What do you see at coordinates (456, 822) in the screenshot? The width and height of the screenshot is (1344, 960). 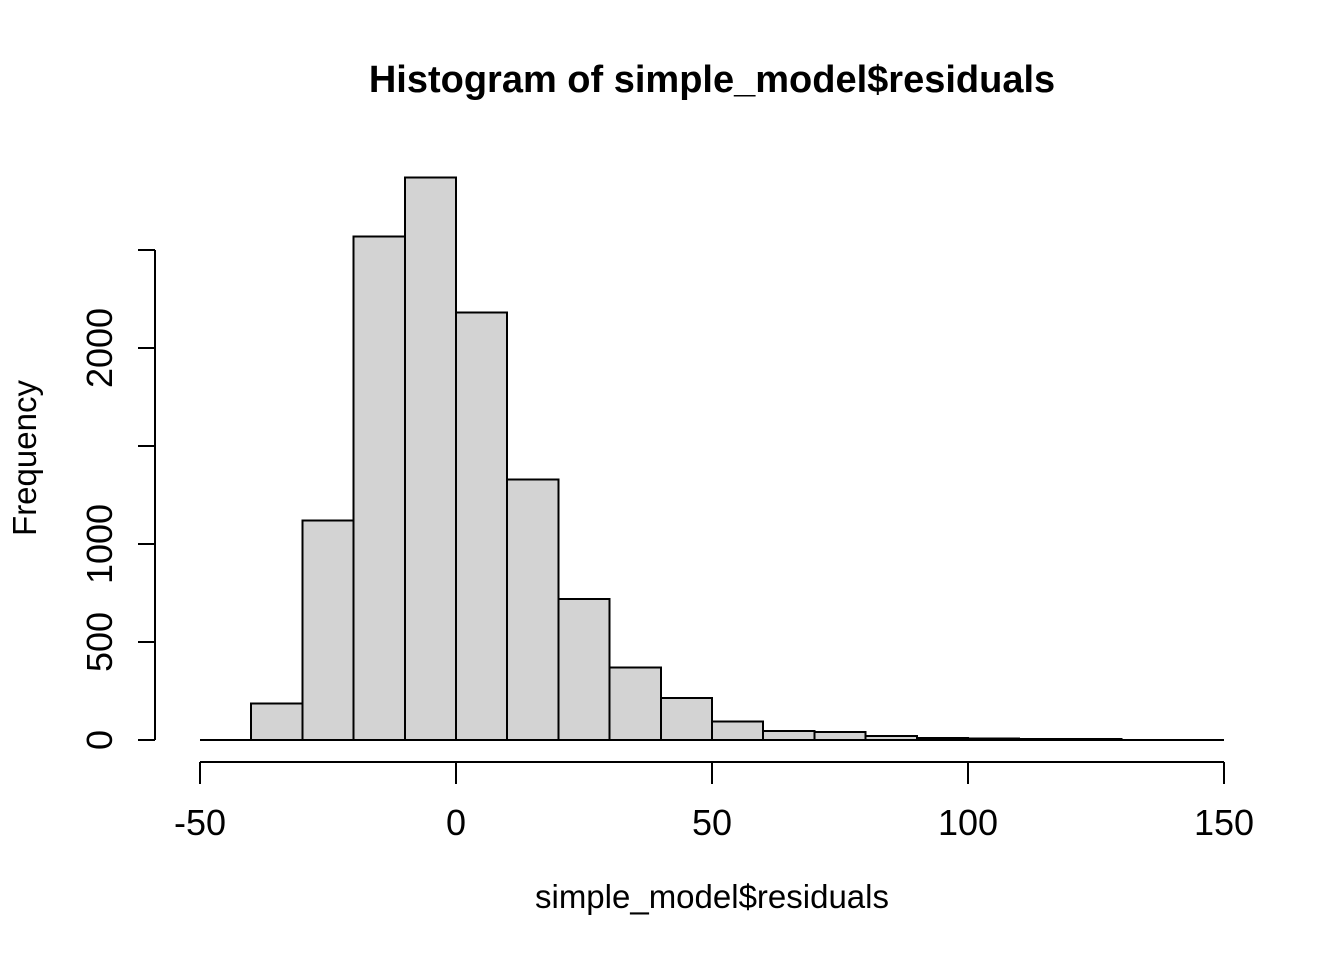 I see `x-axis-tick-label: 0` at bounding box center [456, 822].